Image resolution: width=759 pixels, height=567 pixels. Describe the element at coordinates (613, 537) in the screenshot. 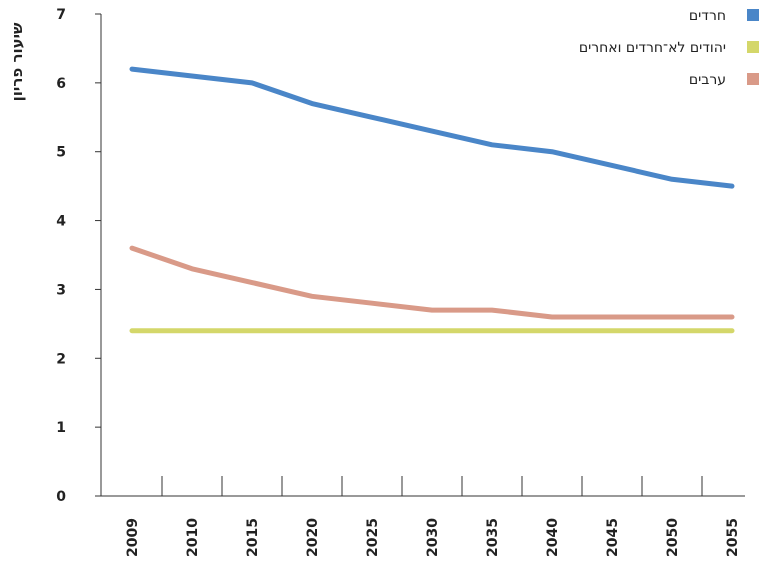

I see `x-tick-label: 2045` at that location.